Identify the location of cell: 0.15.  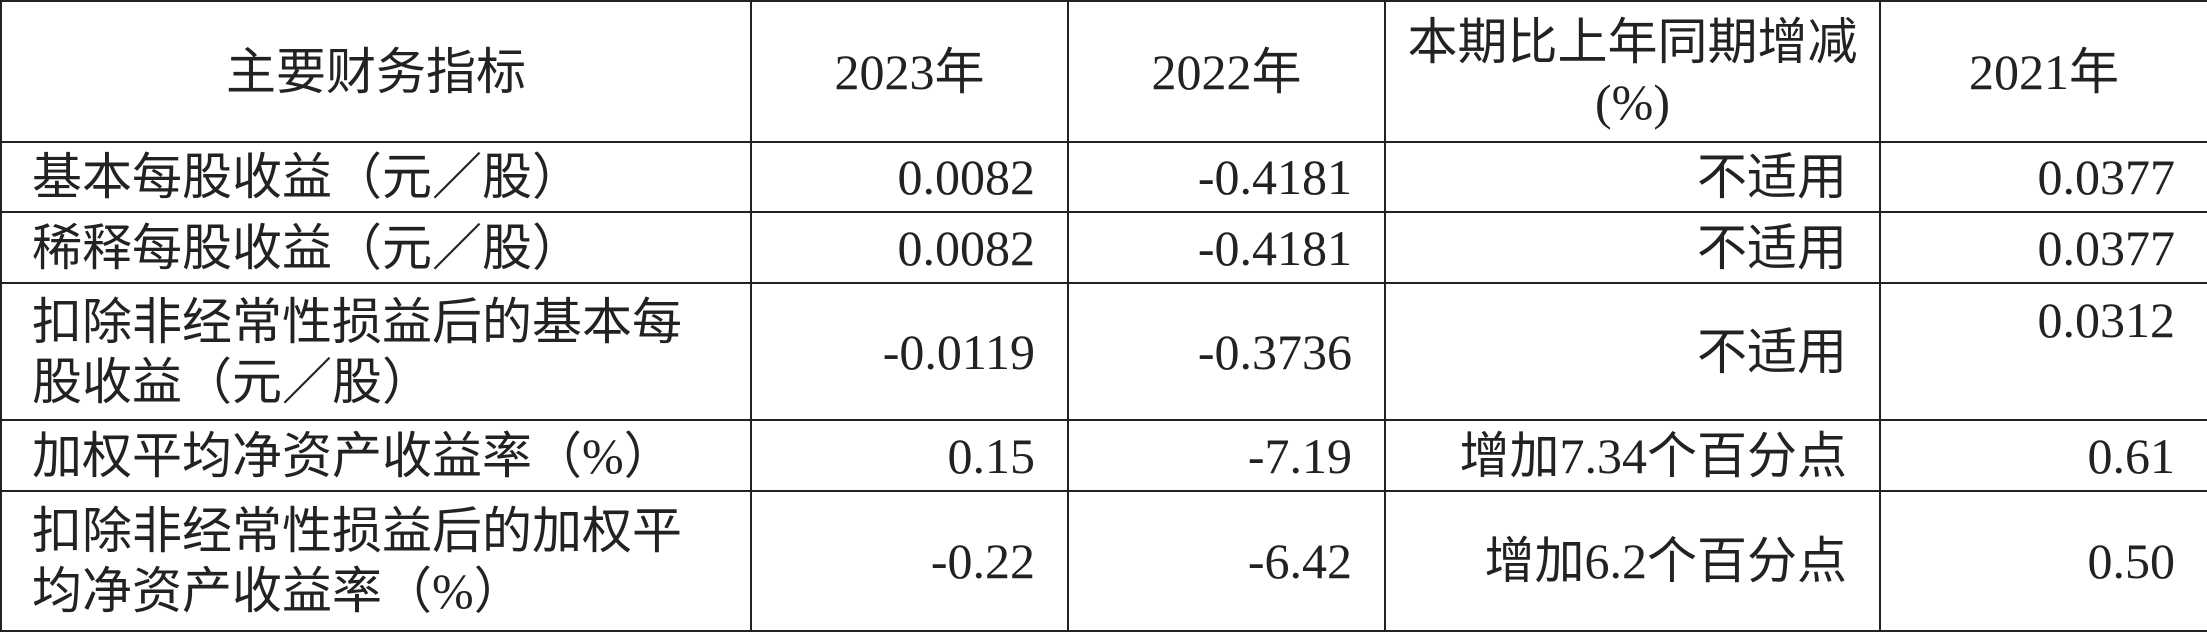
(909, 455).